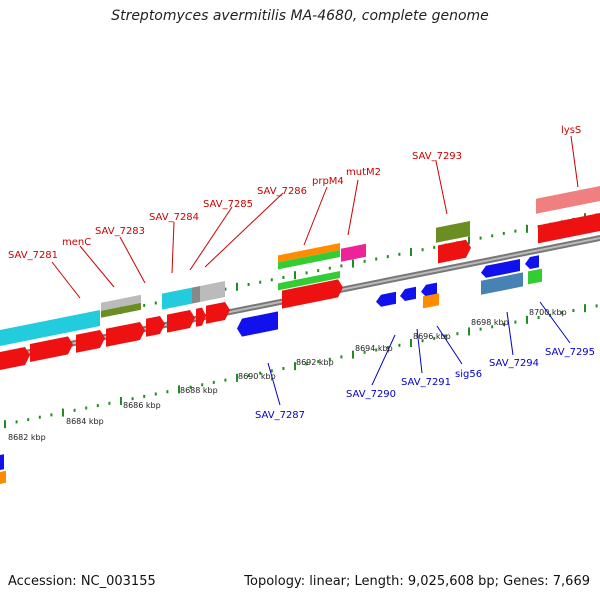 This screenshot has width=600, height=600. I want to click on gene-forward-green, so click(309, 280).